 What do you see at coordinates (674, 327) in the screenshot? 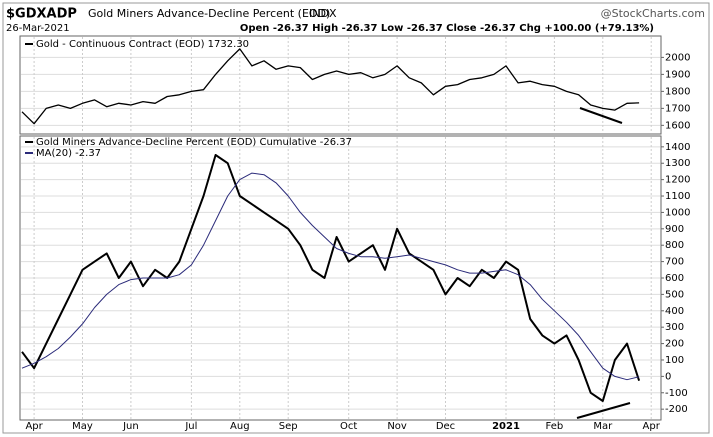
I see `y-tick-label: 300` at bounding box center [674, 327].